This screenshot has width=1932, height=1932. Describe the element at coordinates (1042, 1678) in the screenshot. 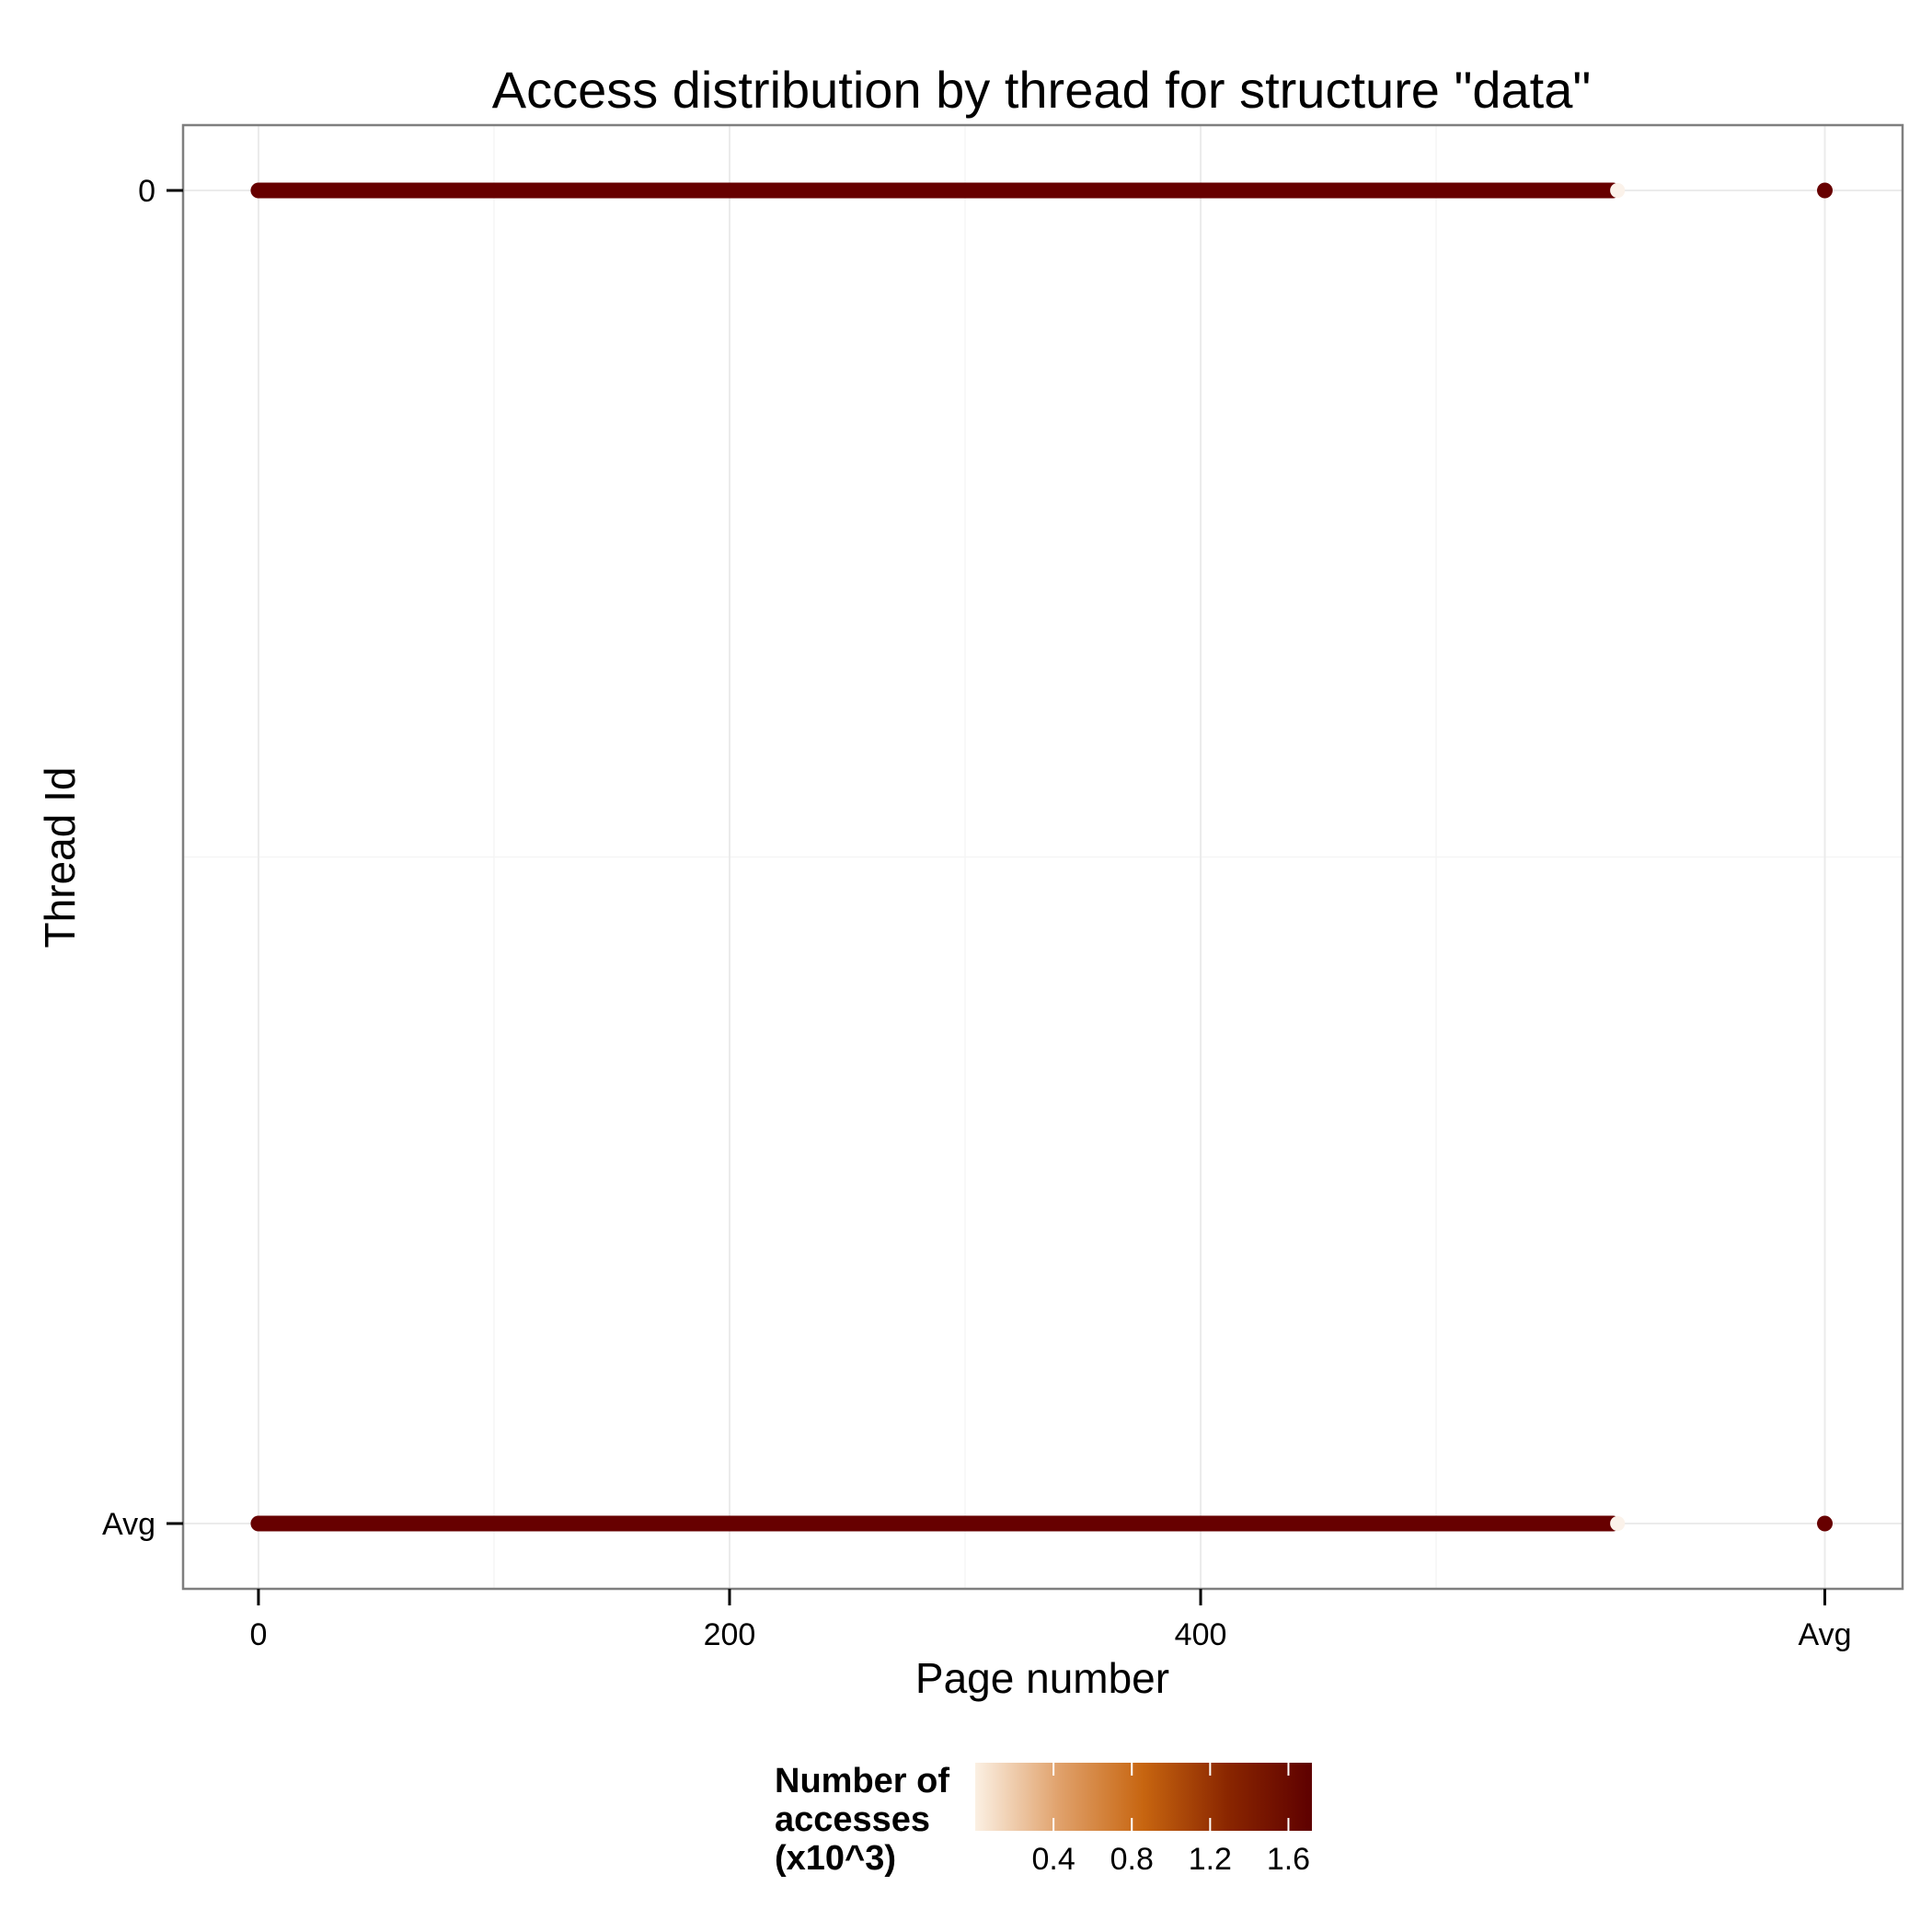

I see `x-axis-title: Page number` at that location.